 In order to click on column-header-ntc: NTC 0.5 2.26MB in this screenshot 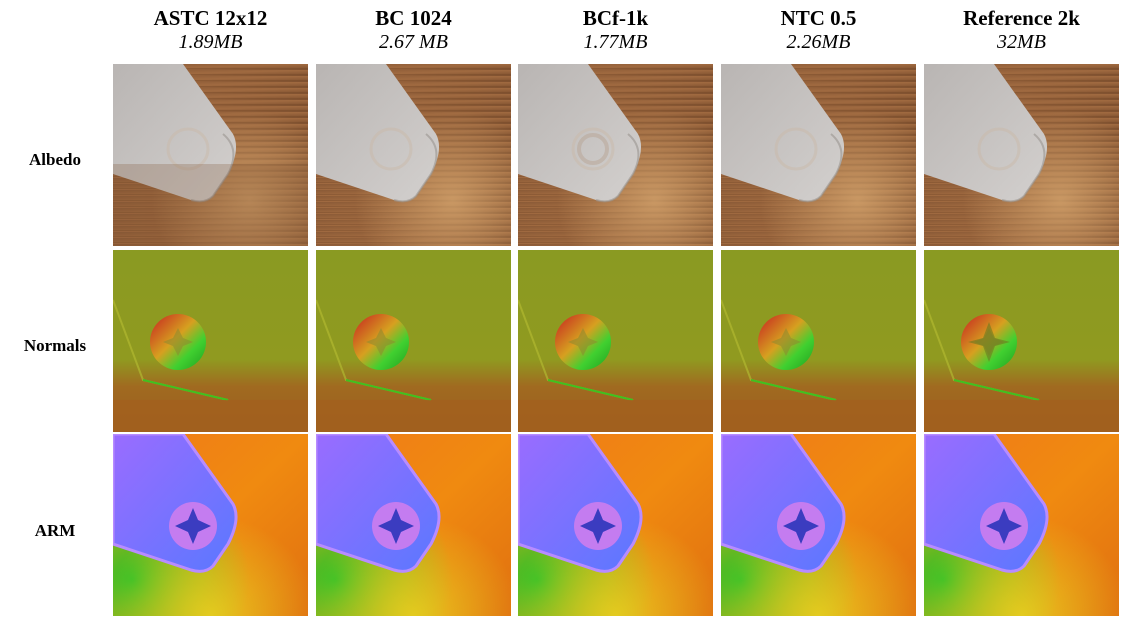, I will do `click(818, 30)`.